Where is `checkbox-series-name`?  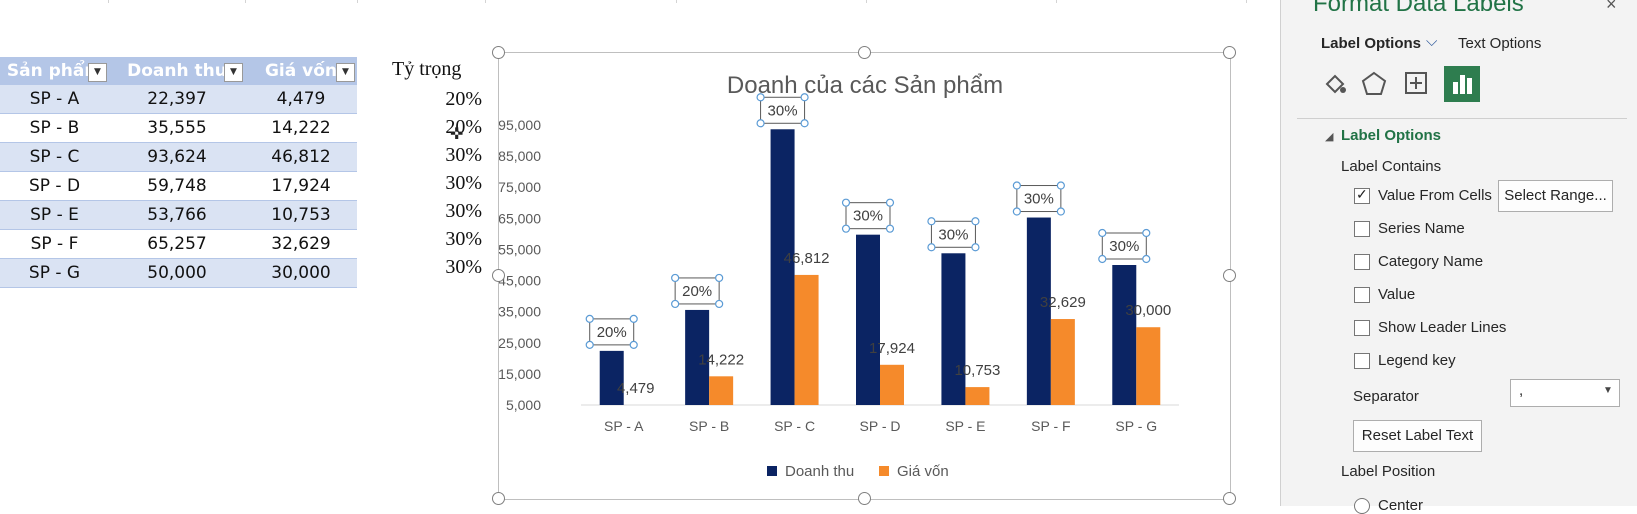 checkbox-series-name is located at coordinates (1362, 229).